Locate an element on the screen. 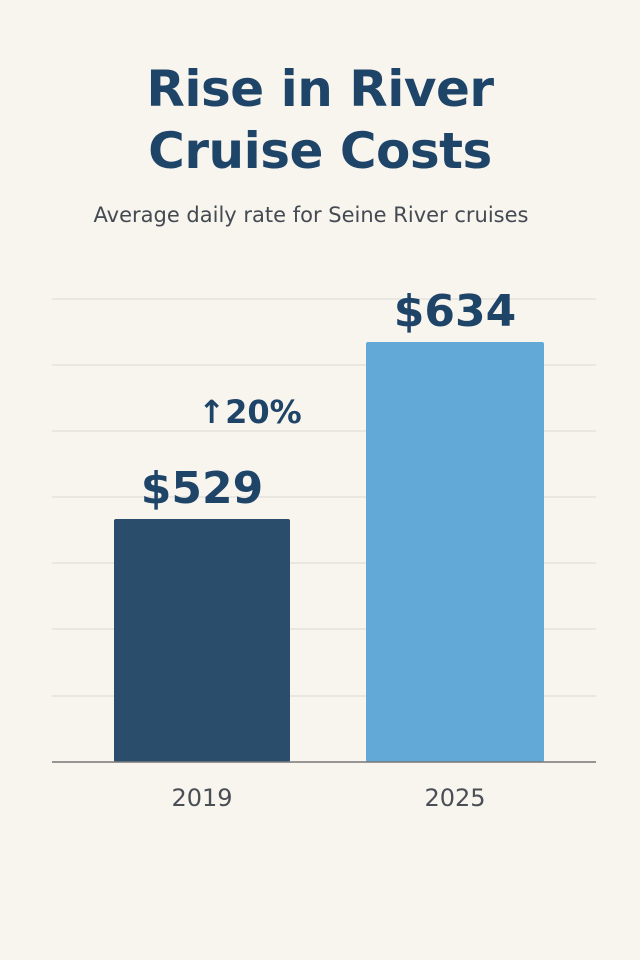  value-label-2019: $529 is located at coordinates (202, 488).